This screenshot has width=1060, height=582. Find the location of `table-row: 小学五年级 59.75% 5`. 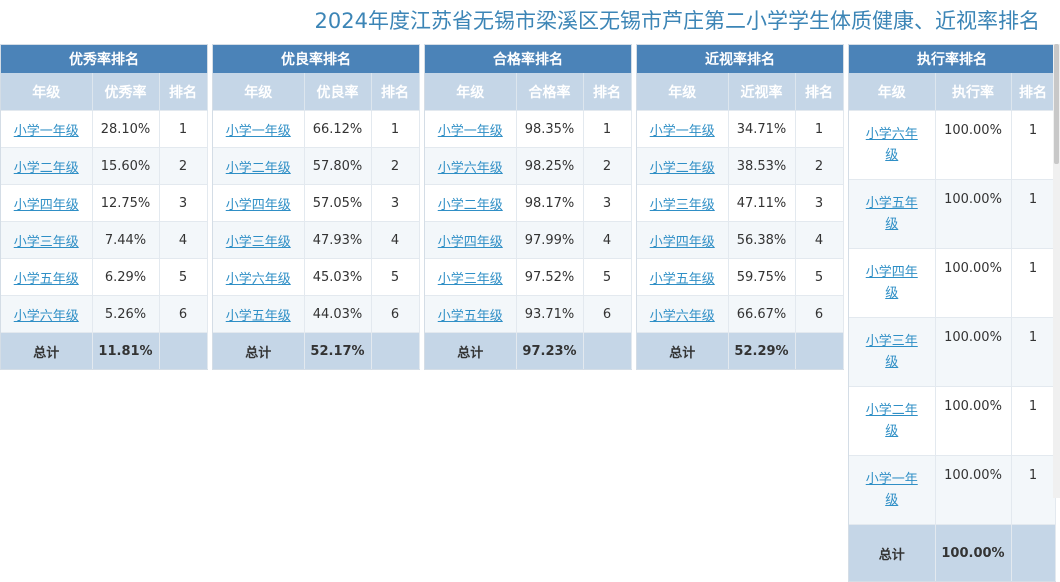

table-row: 小学五年级 59.75% 5 is located at coordinates (740, 277).